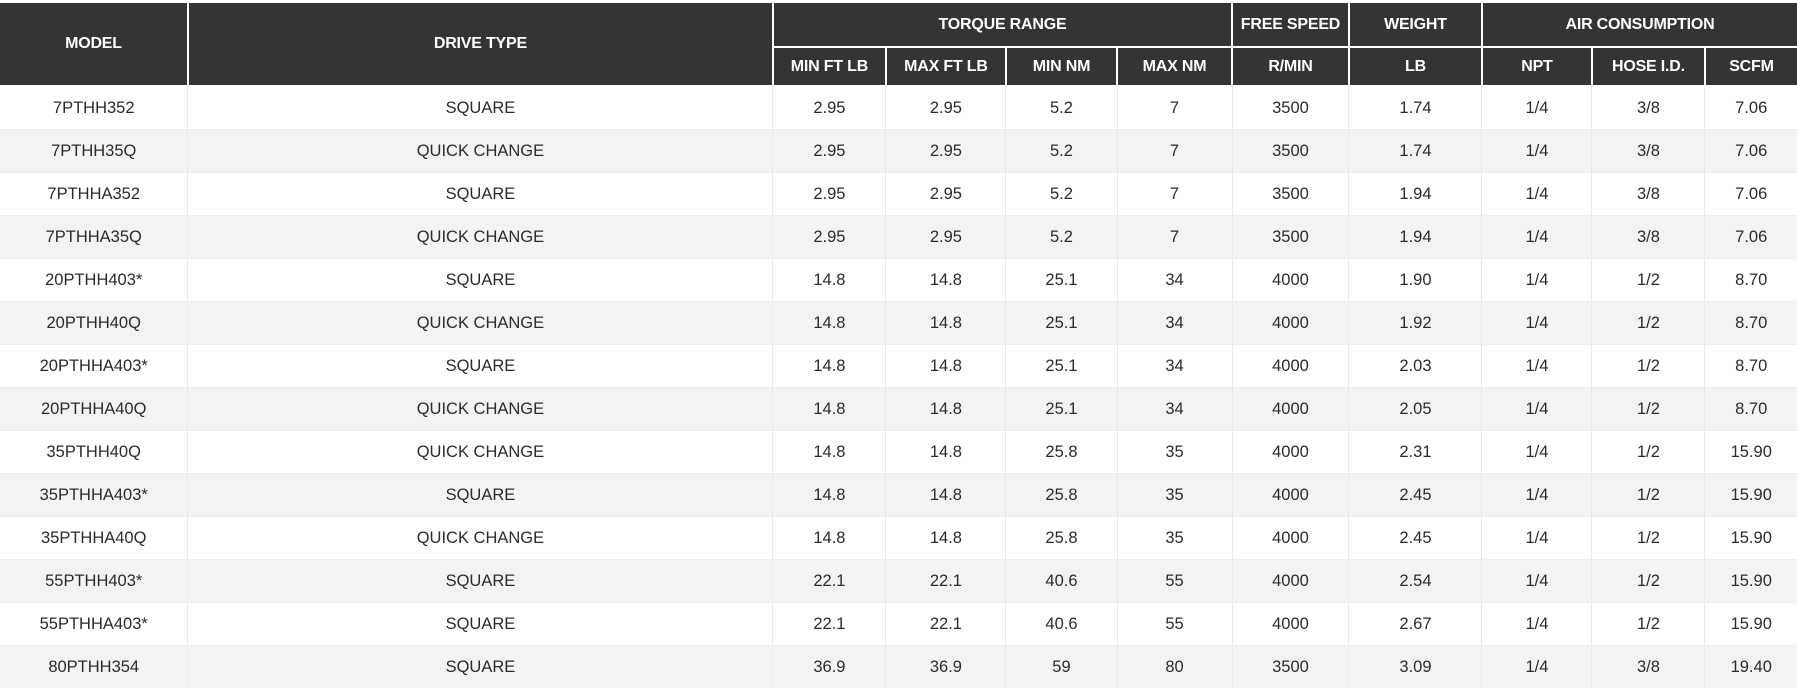 The image size is (1797, 688). What do you see at coordinates (94, 581) in the screenshot?
I see `model-cell: 55PTHH403*` at bounding box center [94, 581].